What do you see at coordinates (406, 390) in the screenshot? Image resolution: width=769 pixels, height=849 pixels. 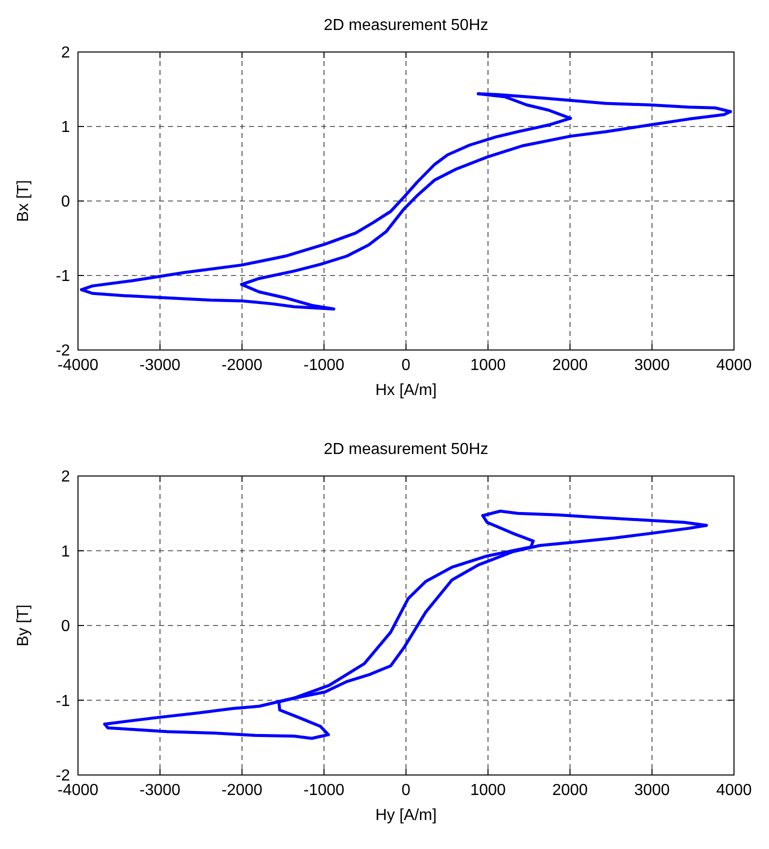 I see `x-axis-title: Hx [A/m]` at bounding box center [406, 390].